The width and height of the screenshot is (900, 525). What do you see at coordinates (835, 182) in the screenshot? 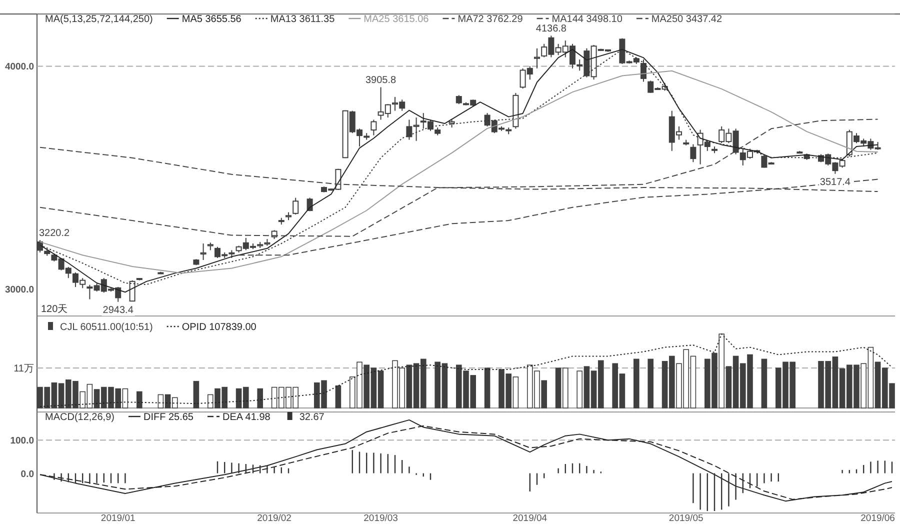
I see `annotation: 3517.4` at bounding box center [835, 182].